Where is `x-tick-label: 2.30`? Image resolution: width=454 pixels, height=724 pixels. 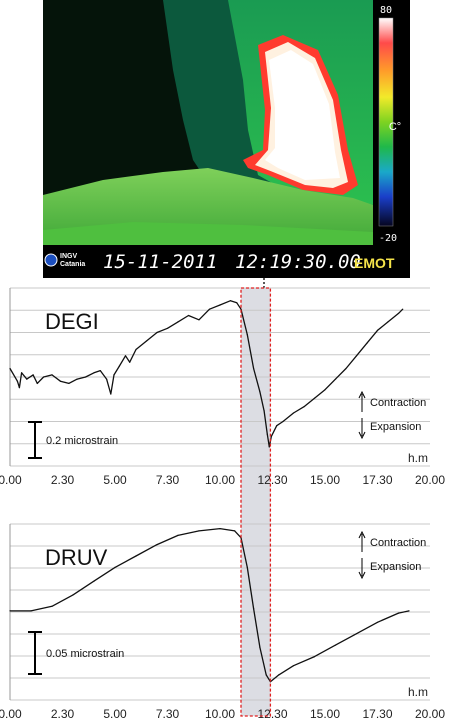
x-tick-label: 2.30 is located at coordinates (63, 714).